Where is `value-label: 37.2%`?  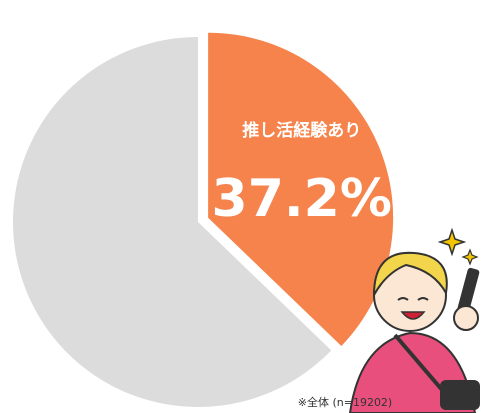 value-label: 37.2% is located at coordinates (302, 199).